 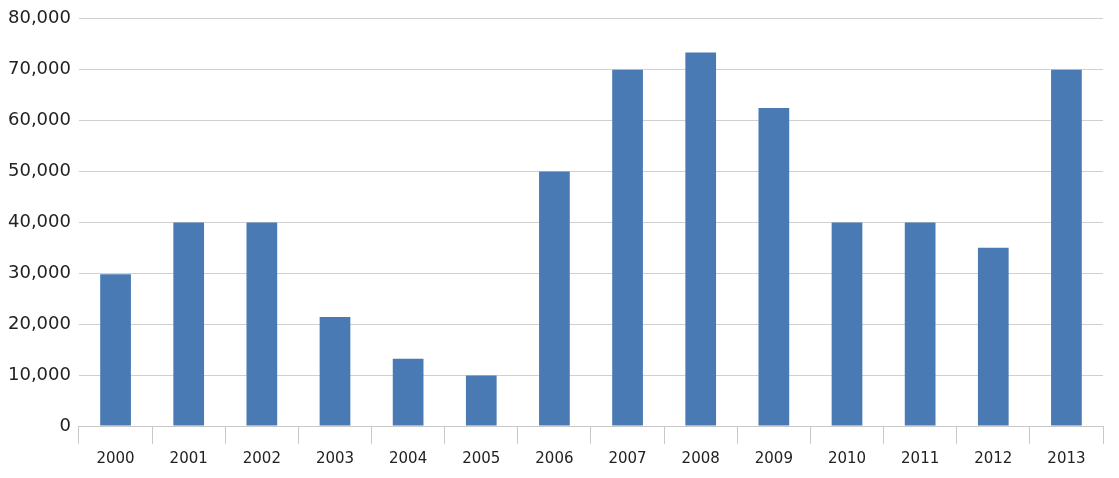 I want to click on x-tick-label: 2007, so click(x=627, y=457).